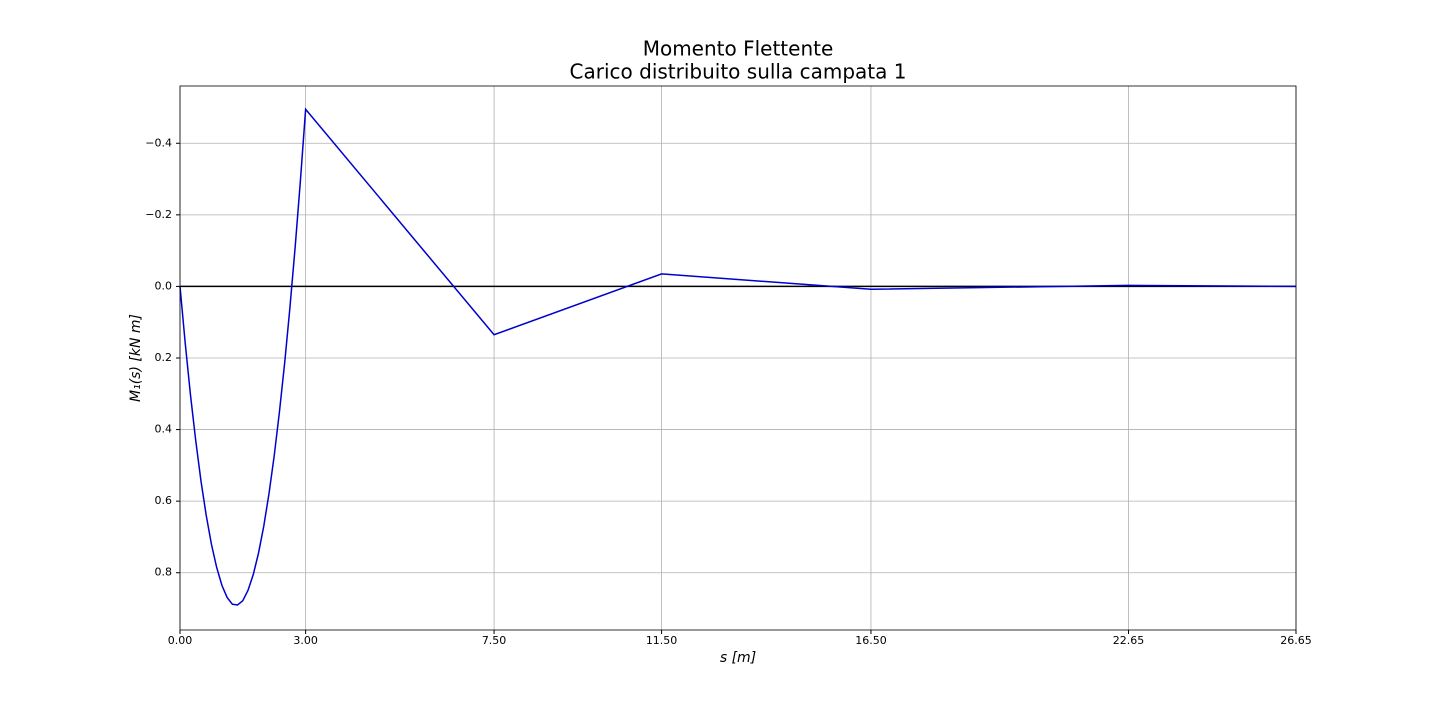 This screenshot has width=1440, height=720. Describe the element at coordinates (738, 72) in the screenshot. I see `chart-subtitle: Carico distribuito sulla campata 1` at that location.